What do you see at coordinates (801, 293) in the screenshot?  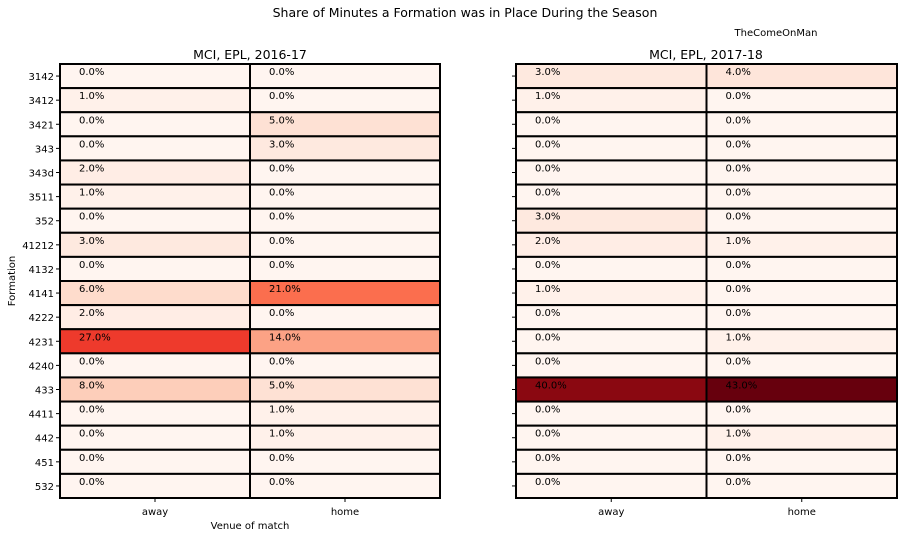 I see `heatmap-cell-4141-home` at bounding box center [801, 293].